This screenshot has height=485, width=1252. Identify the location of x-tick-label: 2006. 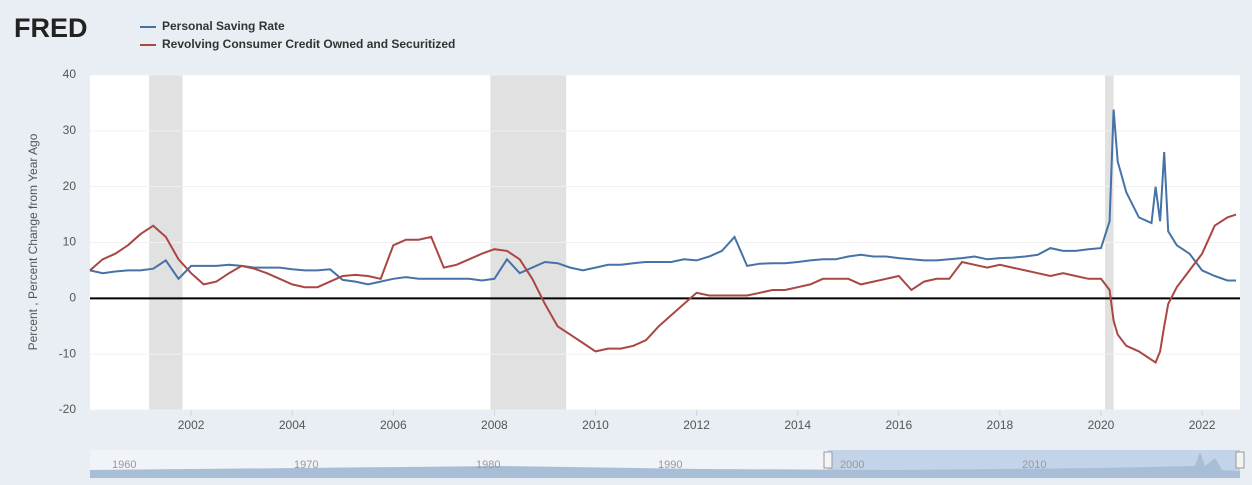
(393, 425).